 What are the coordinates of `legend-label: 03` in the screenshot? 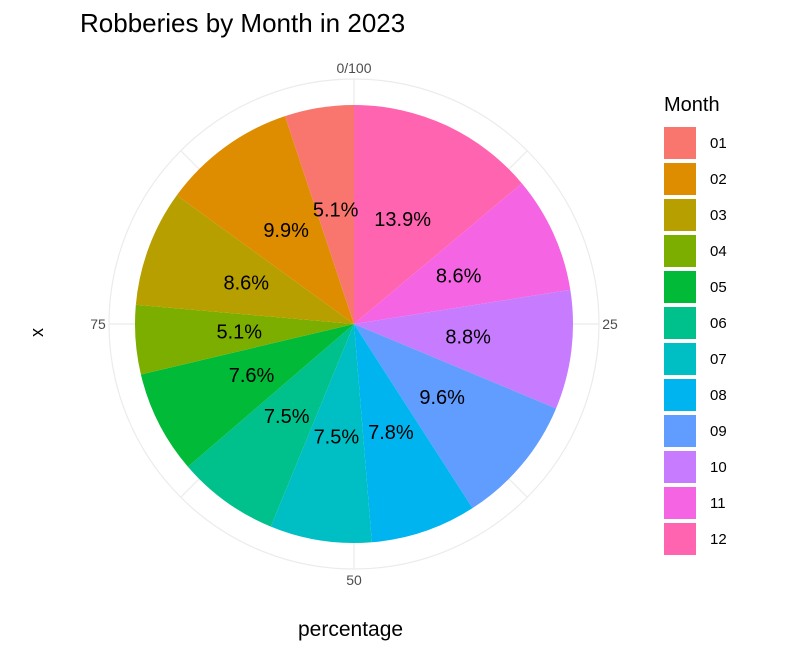 It's located at (718, 215).